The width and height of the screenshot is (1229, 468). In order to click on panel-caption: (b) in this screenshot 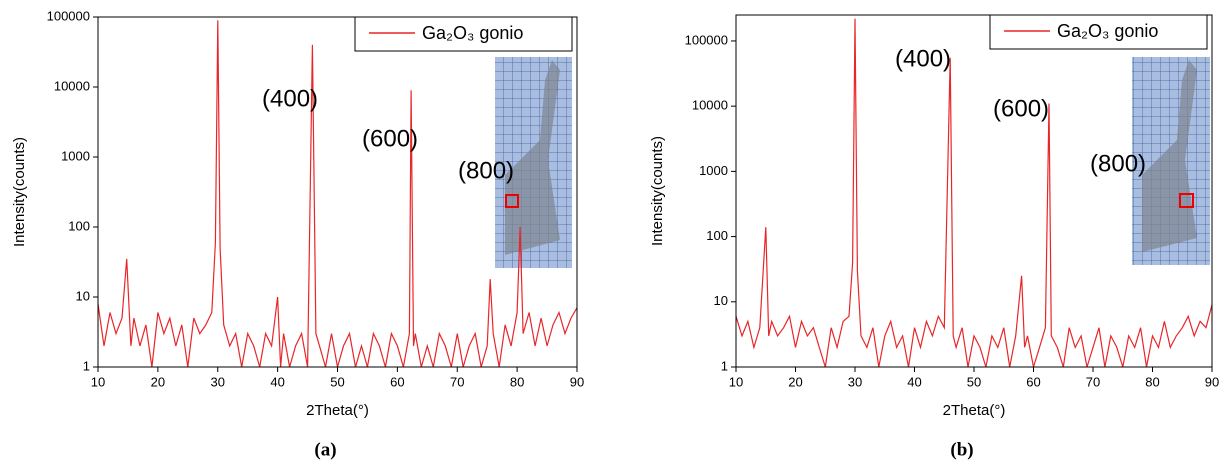, I will do `click(961, 449)`.